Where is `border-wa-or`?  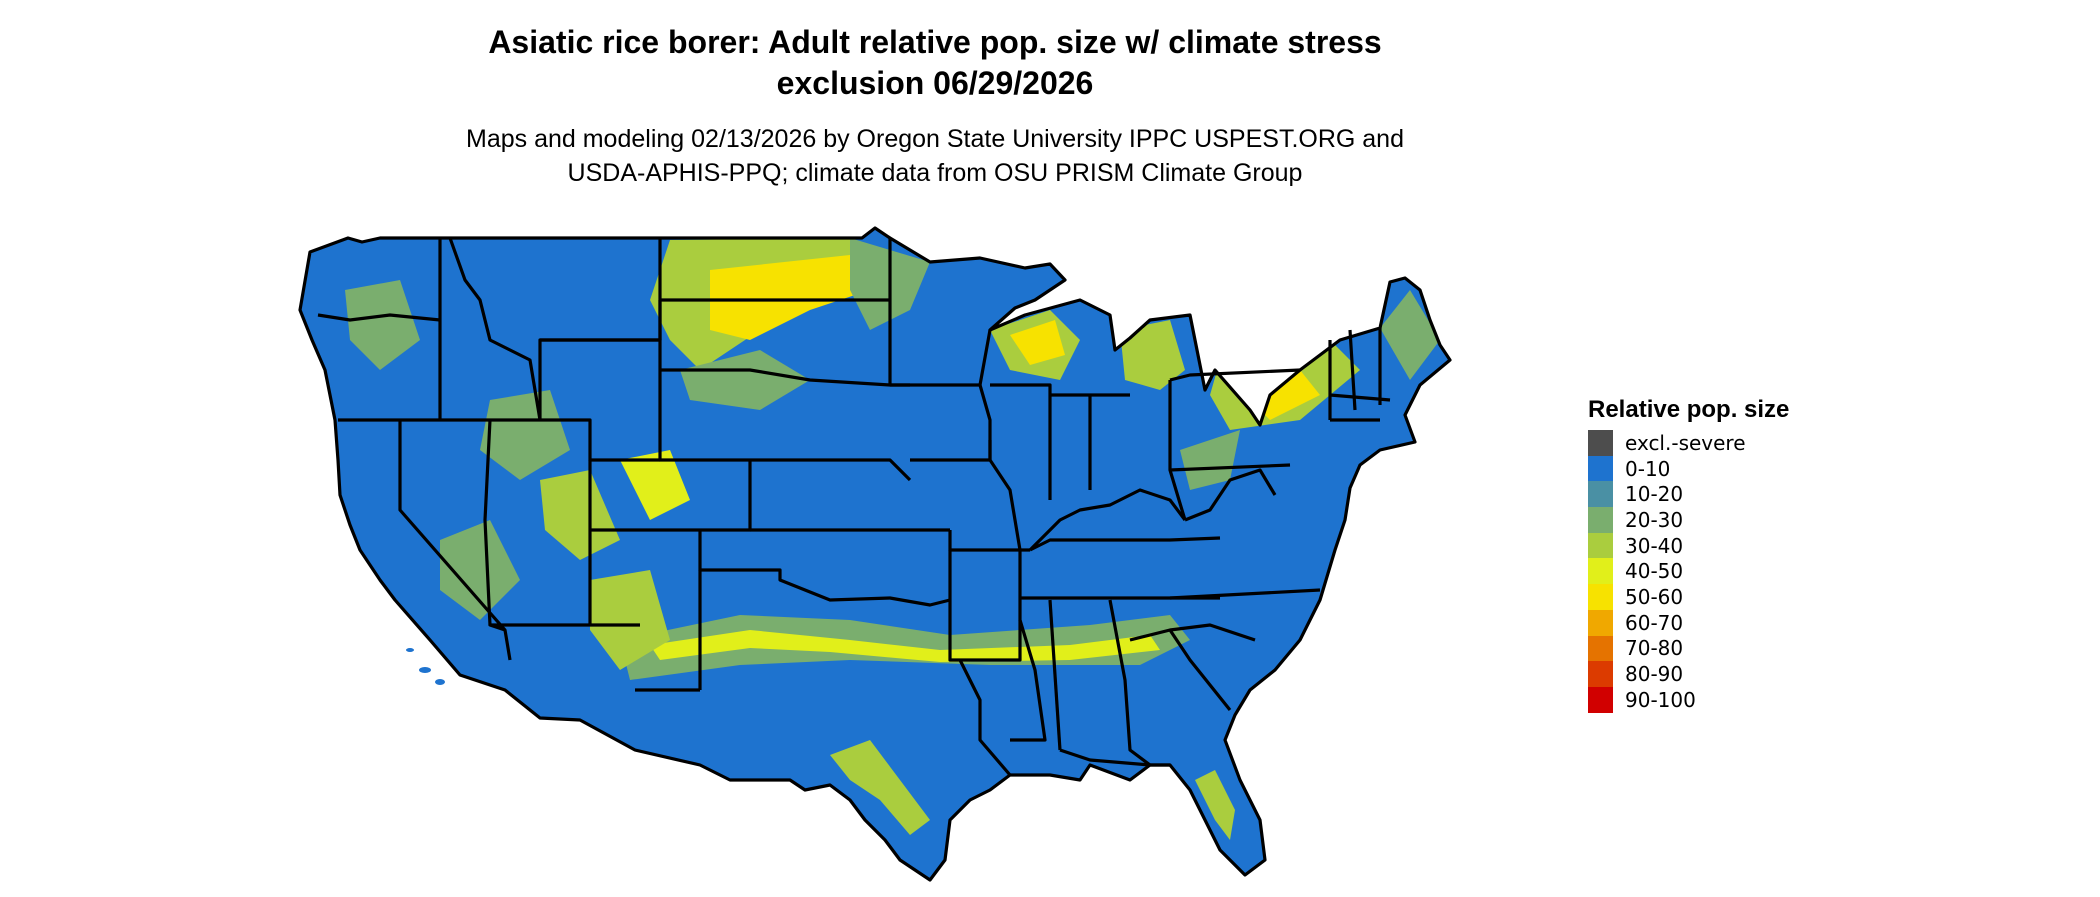
border-wa-or is located at coordinates (379, 317).